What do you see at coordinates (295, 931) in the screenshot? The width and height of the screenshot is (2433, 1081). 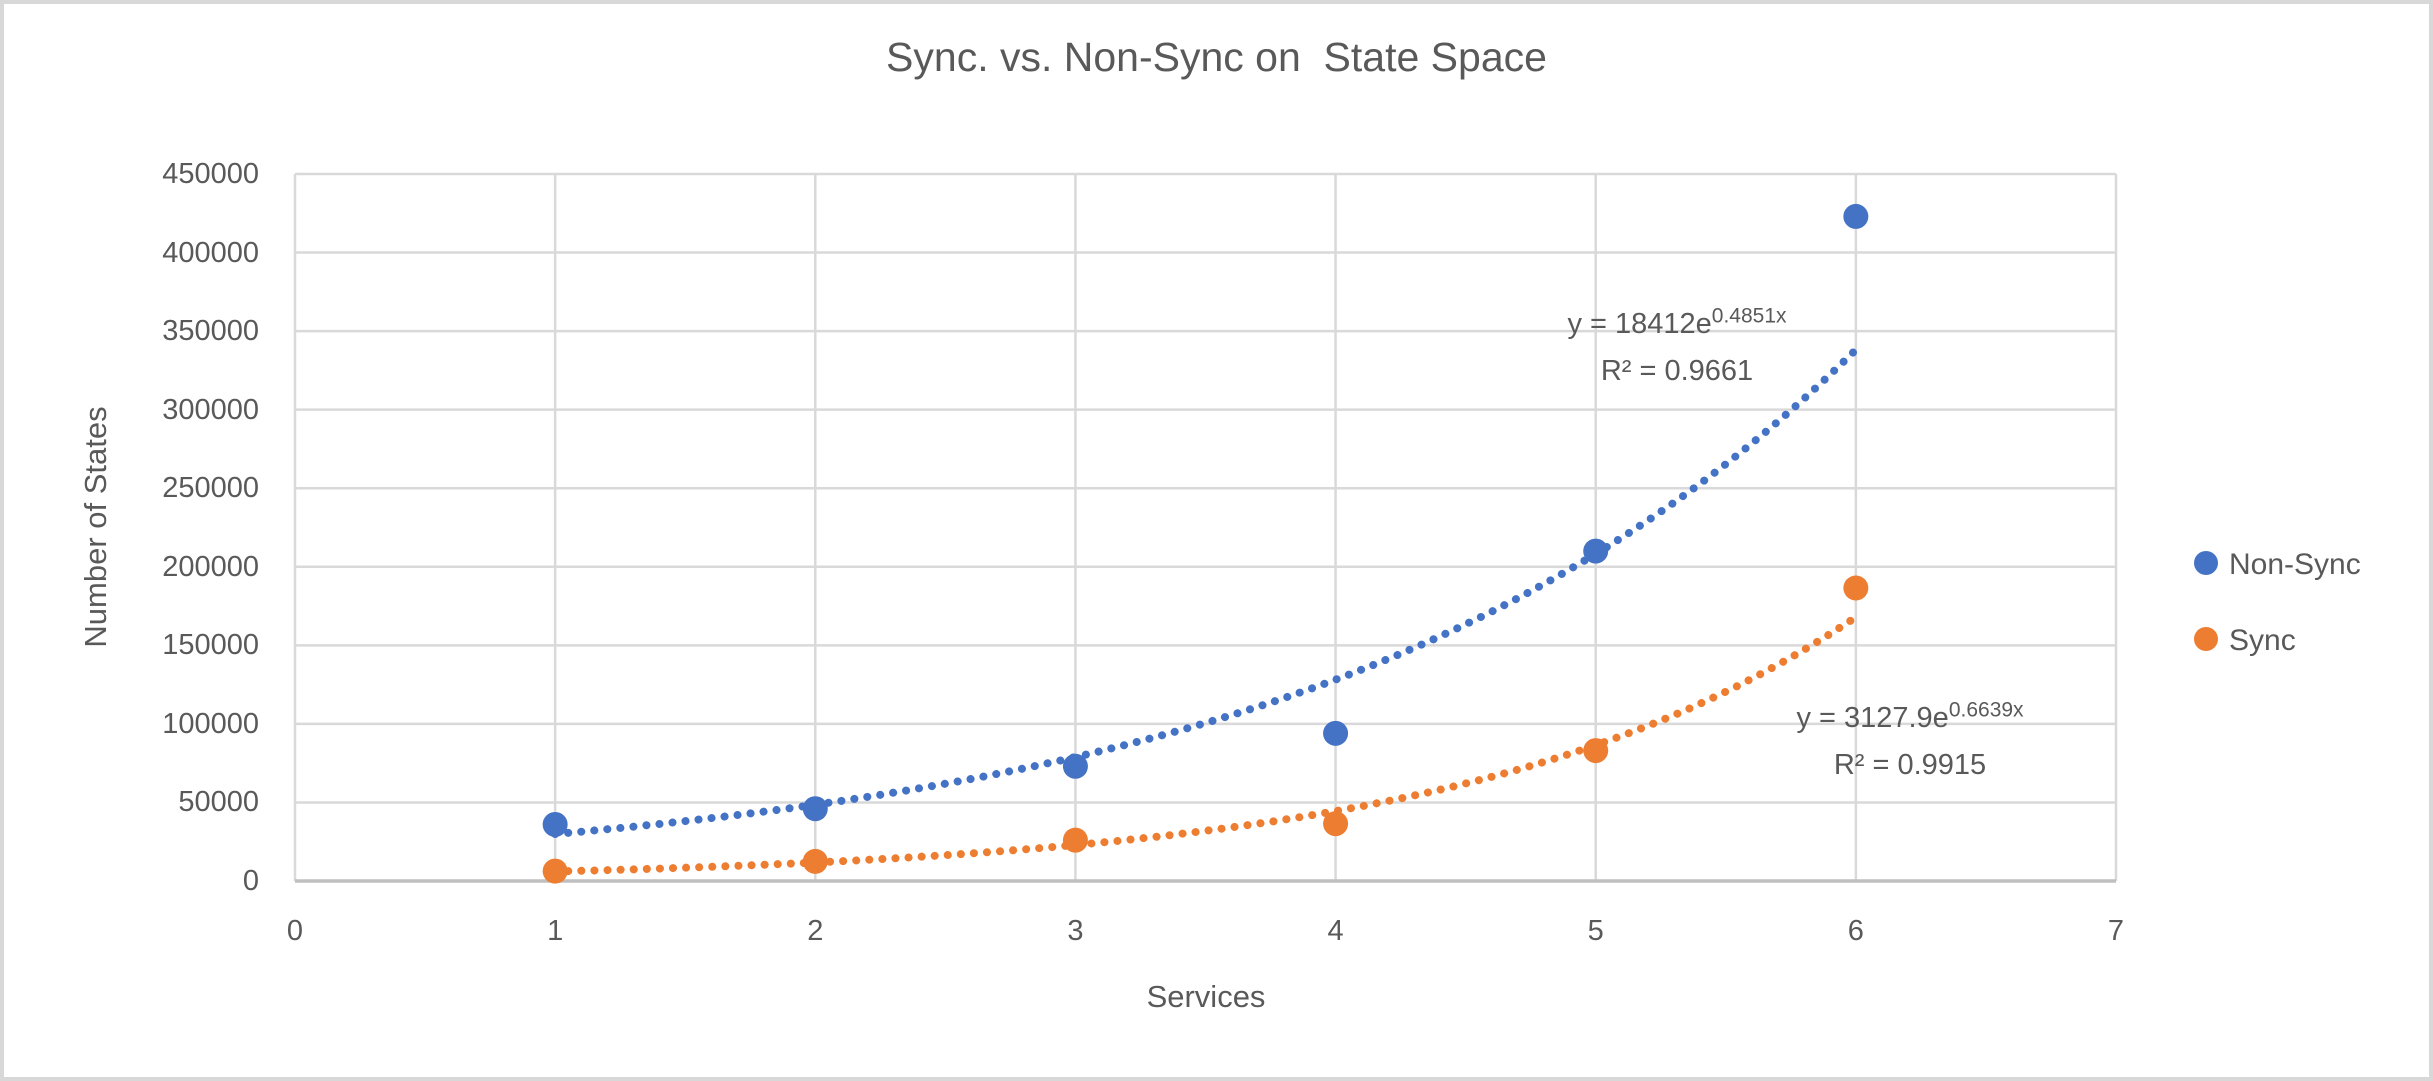 I see `x-axis-tick-label: 0` at bounding box center [295, 931].